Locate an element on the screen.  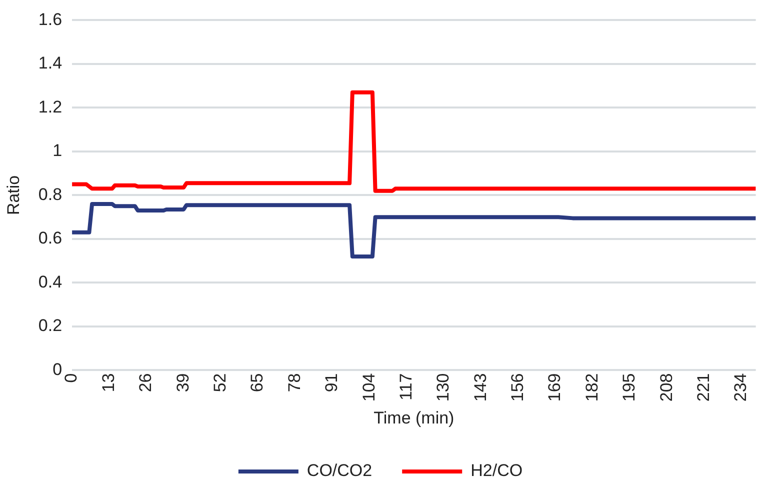
x-tick-label: 26 is located at coordinates (146, 382).